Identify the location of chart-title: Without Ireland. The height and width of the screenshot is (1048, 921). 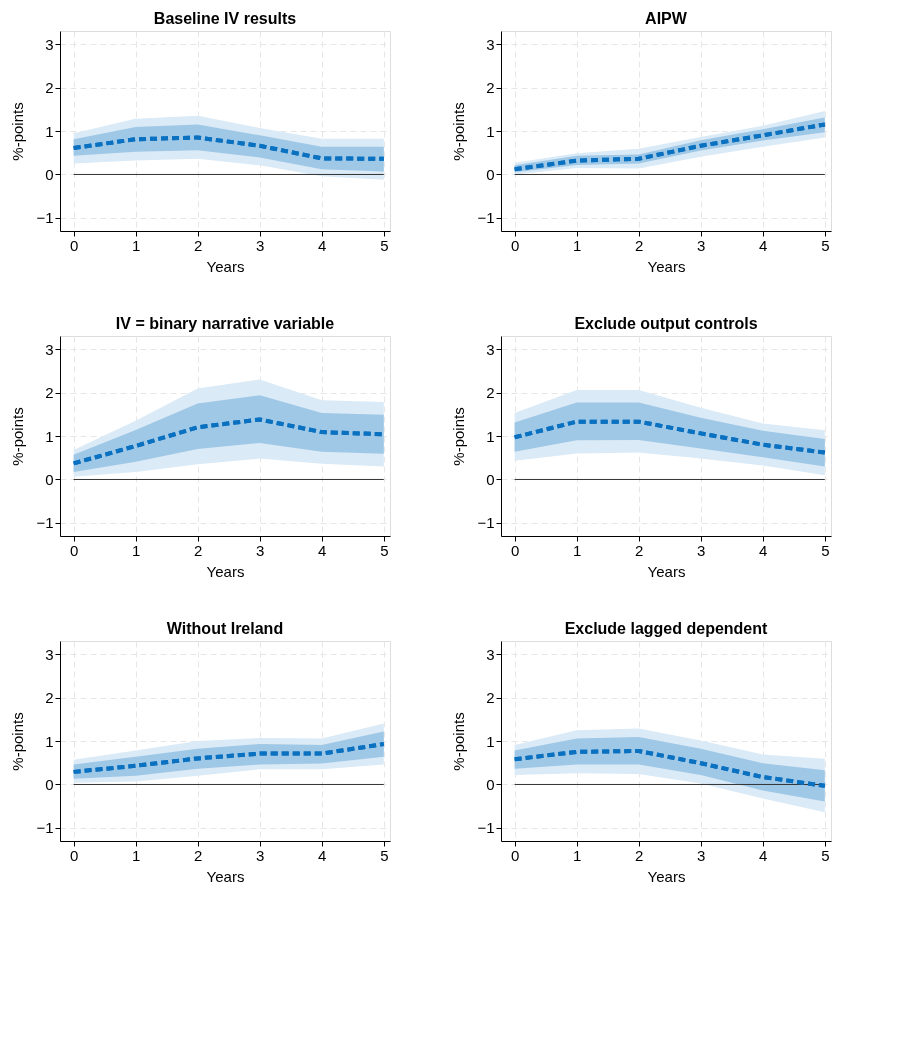
(225, 628).